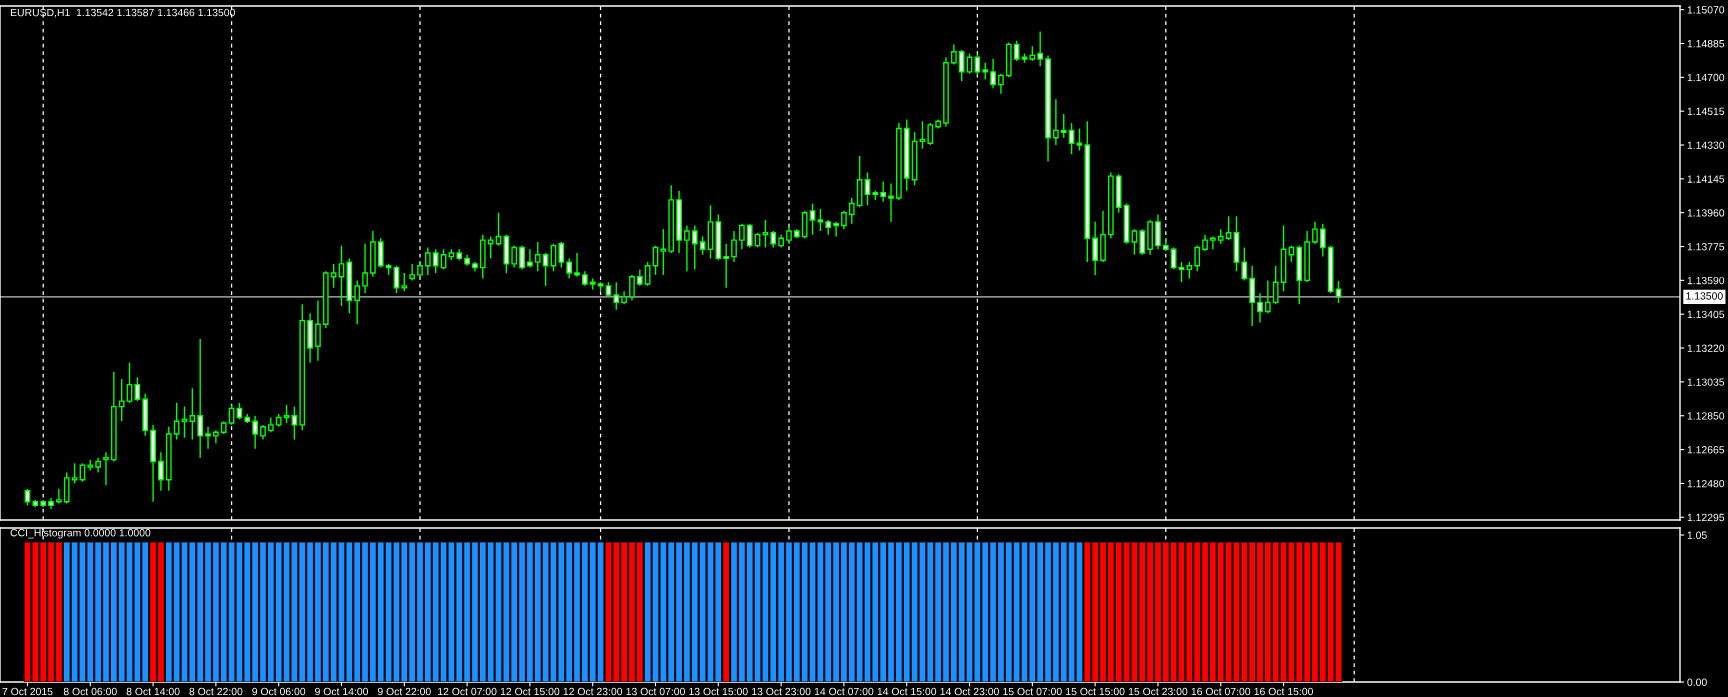  What do you see at coordinates (216, 691) in the screenshot?
I see `x-tick-label: 8 Oct 22:00` at bounding box center [216, 691].